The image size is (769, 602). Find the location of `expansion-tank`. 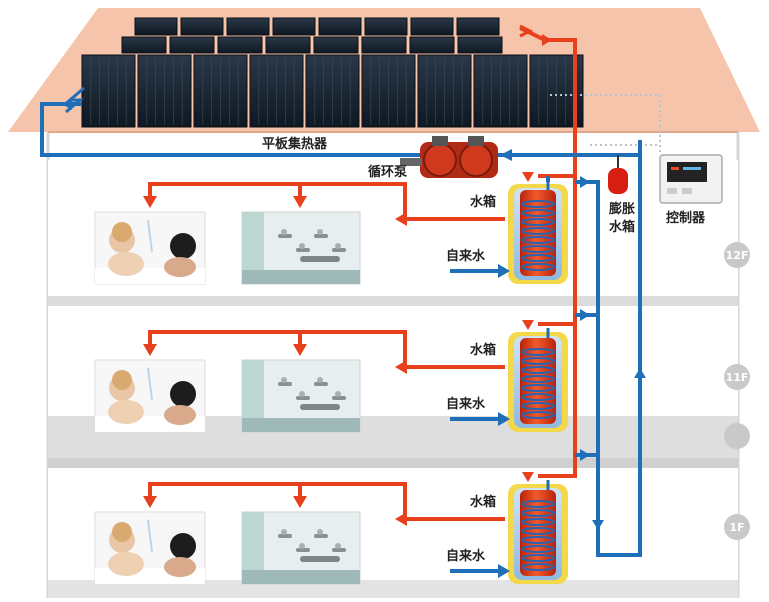

expansion-tank is located at coordinates (618, 174).